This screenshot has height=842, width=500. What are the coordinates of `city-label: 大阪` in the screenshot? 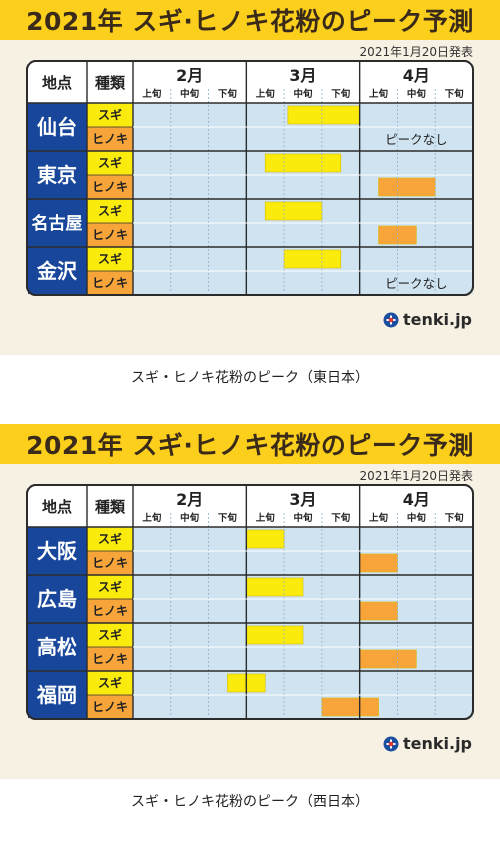 It's located at (57, 551).